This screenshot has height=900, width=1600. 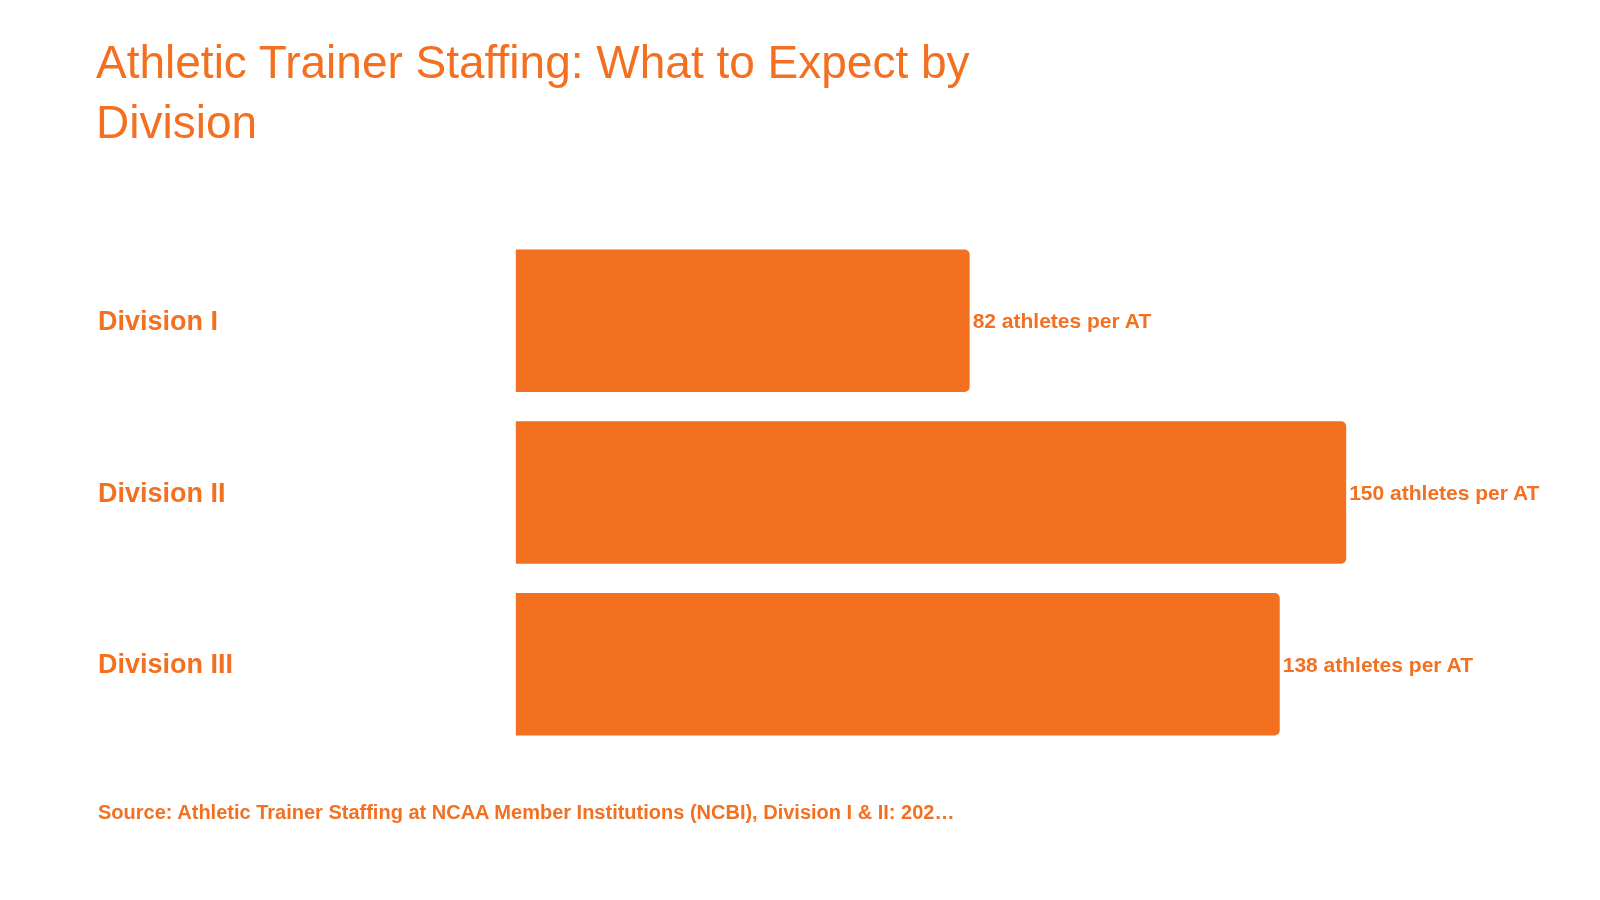 What do you see at coordinates (533, 92) in the screenshot?
I see `chart-title: Athletic Trainer Staffing: What to Expect by Division` at bounding box center [533, 92].